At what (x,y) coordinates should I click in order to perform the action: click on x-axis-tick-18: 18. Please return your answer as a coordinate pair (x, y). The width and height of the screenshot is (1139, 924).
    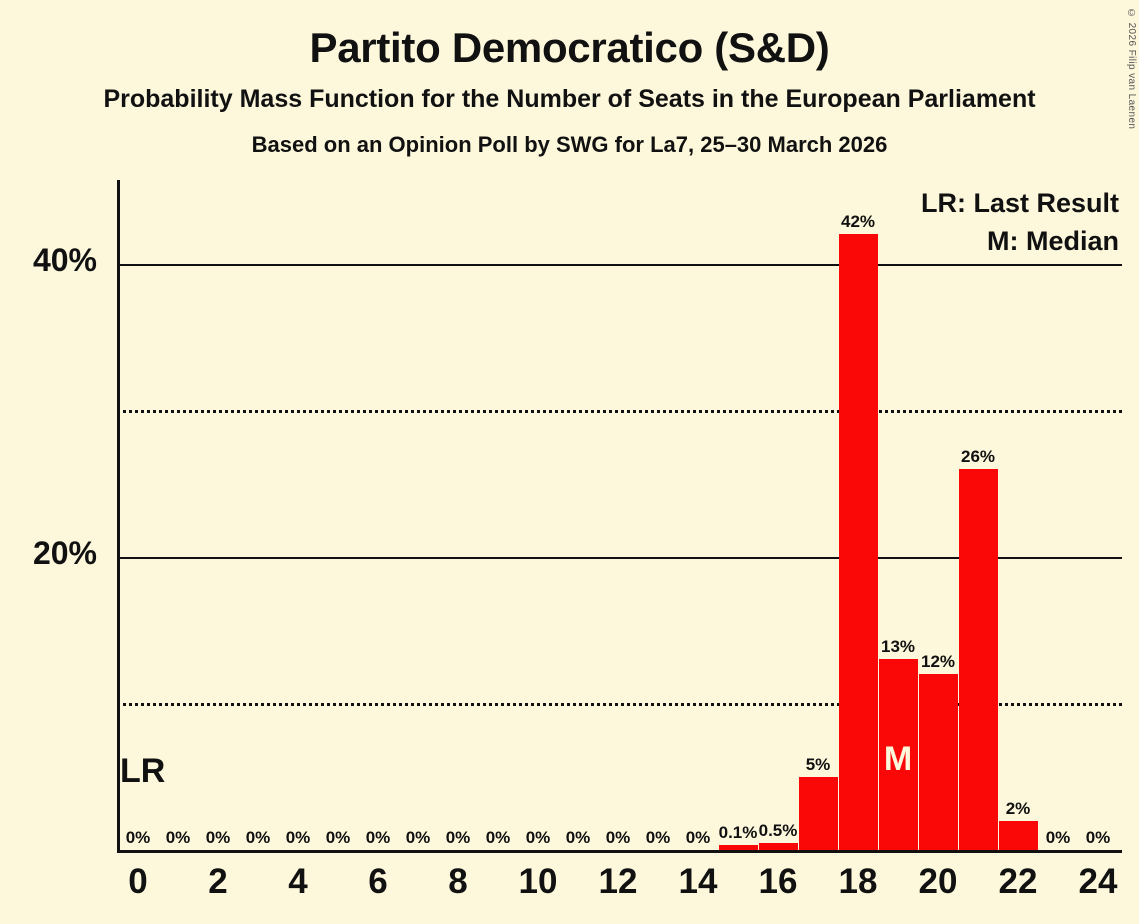
    Looking at the image, I should click on (858, 881).